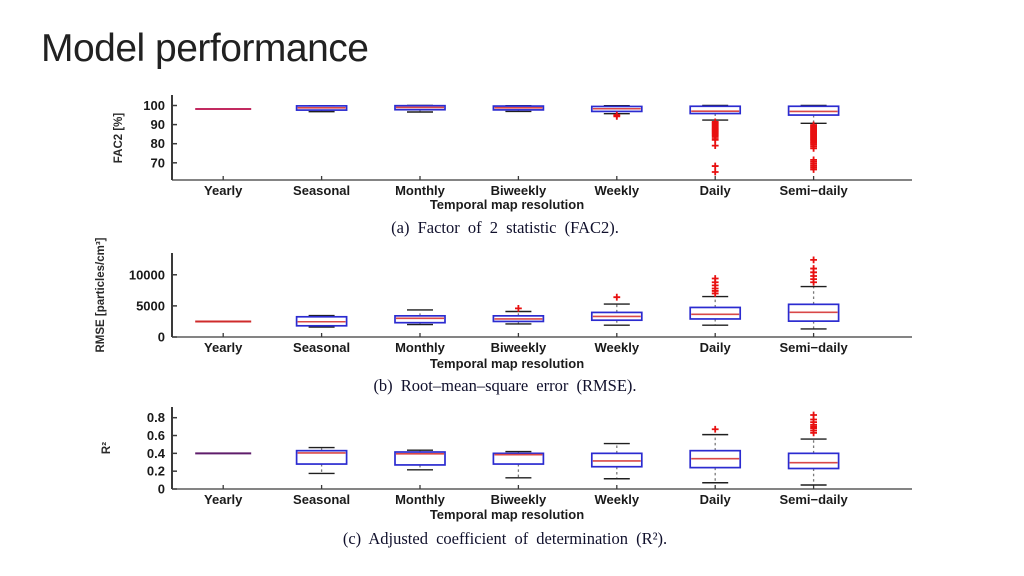 The height and width of the screenshot is (576, 1024). I want to click on caption-a: (a) Factor of 2 statistic (FAC2)., so click(505, 227).